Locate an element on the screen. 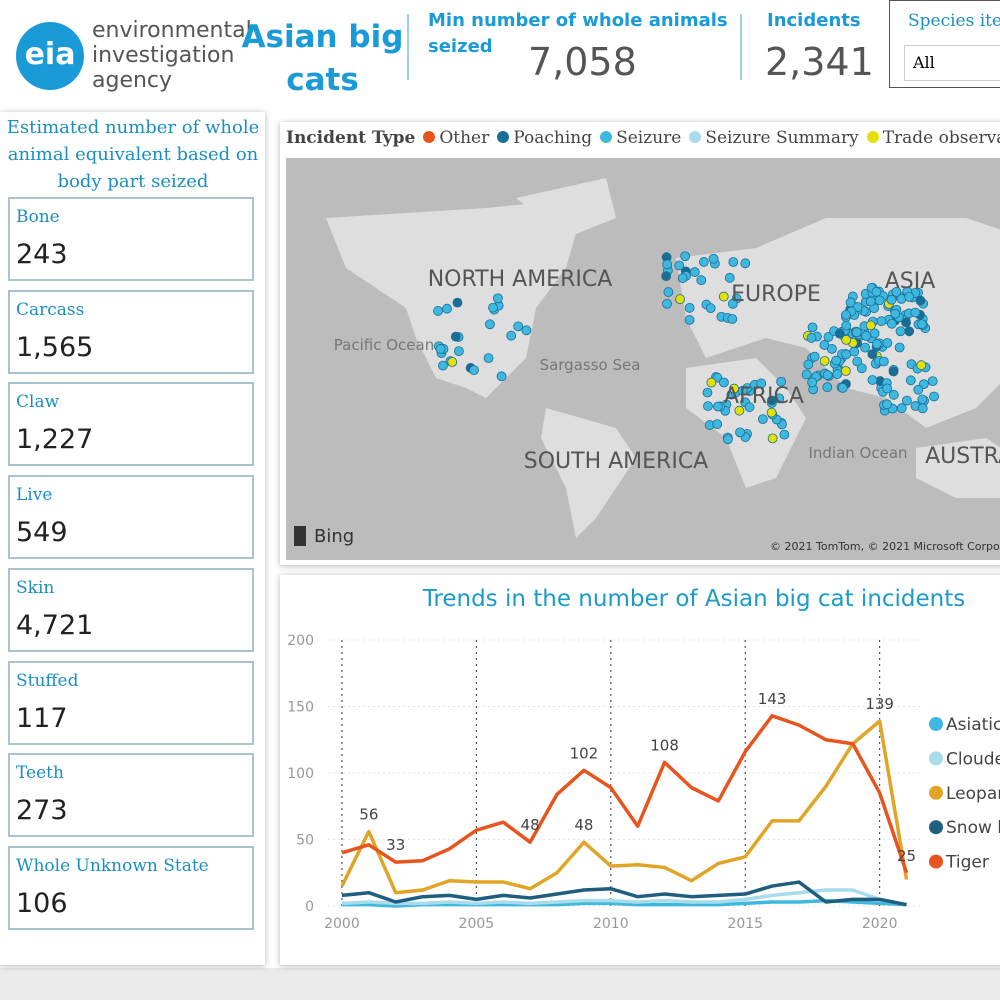  org-line: investigation is located at coordinates (163, 55).